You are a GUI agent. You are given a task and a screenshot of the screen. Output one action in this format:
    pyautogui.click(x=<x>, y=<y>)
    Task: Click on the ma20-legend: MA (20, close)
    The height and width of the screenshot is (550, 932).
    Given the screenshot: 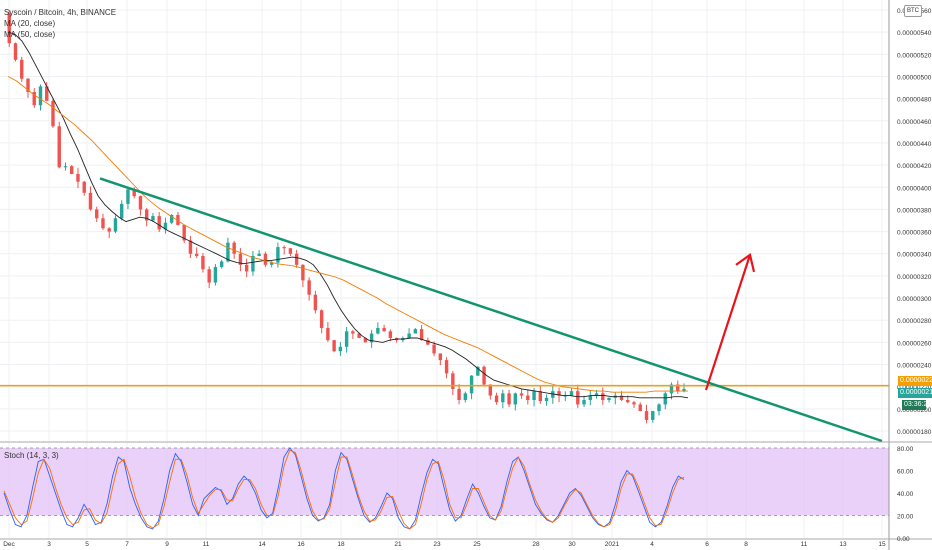 What is the action you would take?
    pyautogui.click(x=30, y=23)
    